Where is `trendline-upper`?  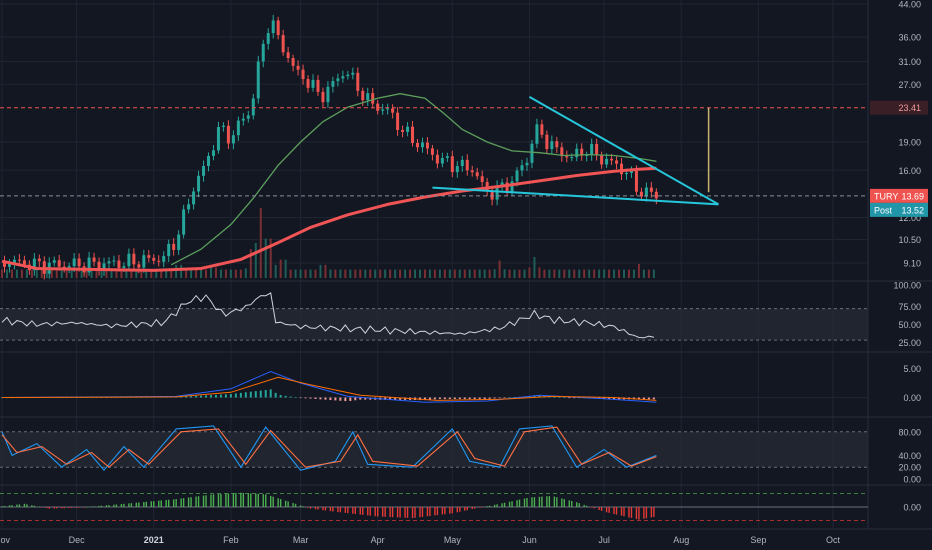
trendline-upper is located at coordinates (624, 151).